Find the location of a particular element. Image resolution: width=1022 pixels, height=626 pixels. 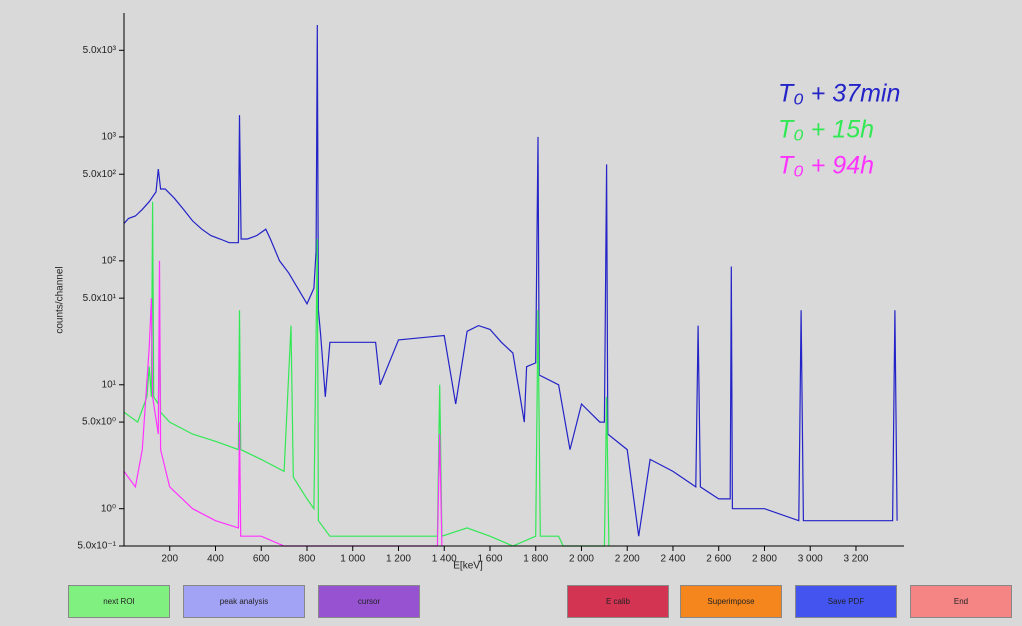

x-tick-label: 3 200 is located at coordinates (855, 559).